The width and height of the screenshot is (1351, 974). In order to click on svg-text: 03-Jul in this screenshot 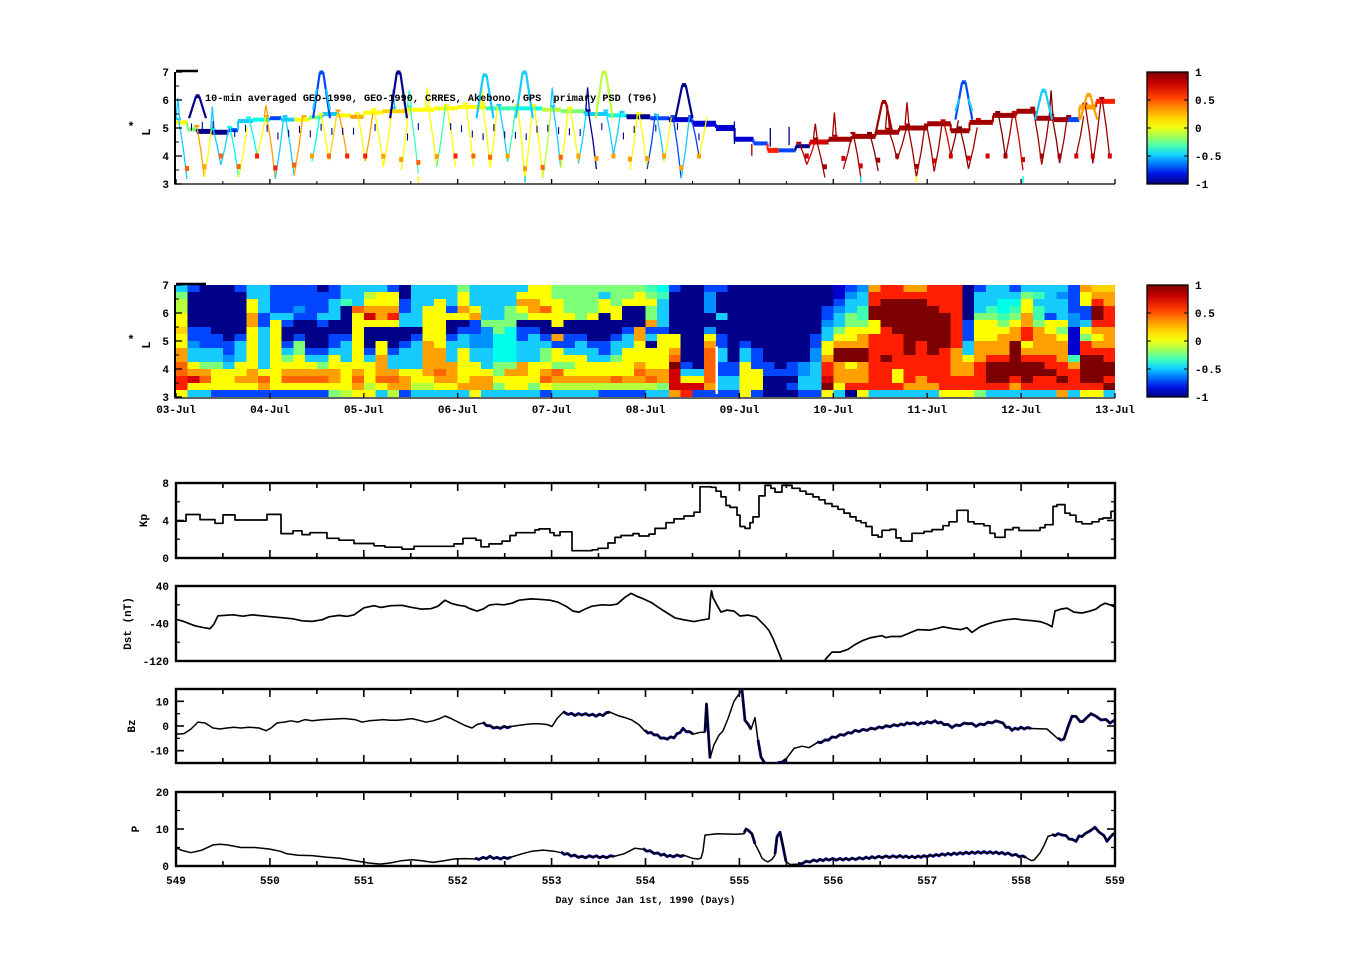, I will do `click(176, 411)`.